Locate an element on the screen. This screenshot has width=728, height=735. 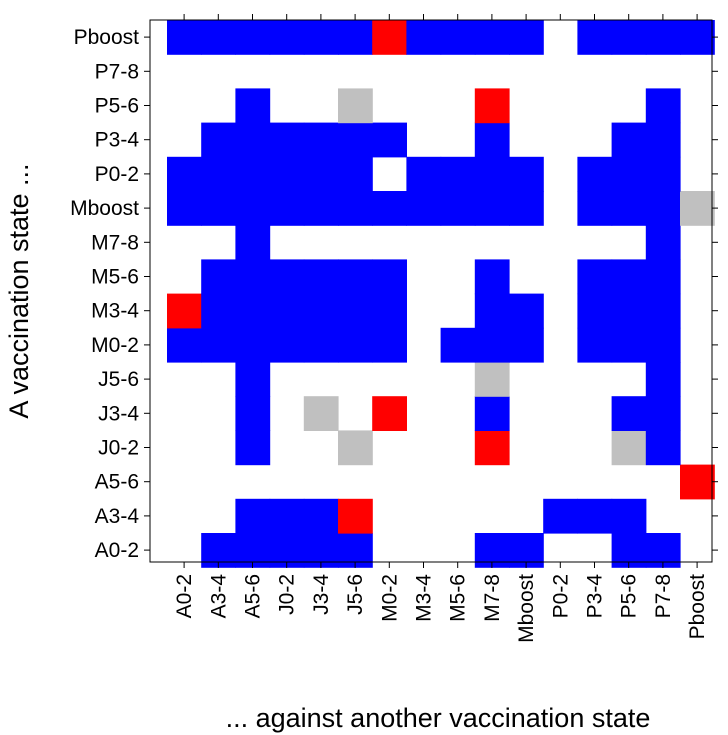
x-tick-label: P3-4 is located at coordinates (595, 596).